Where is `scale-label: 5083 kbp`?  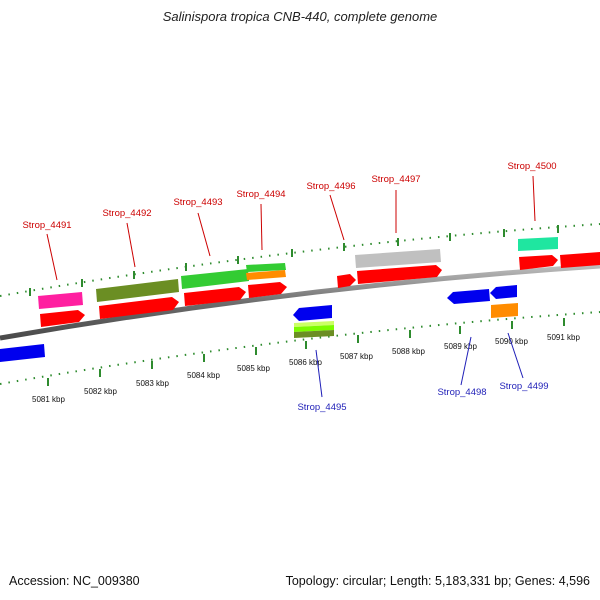 scale-label: 5083 kbp is located at coordinates (152, 383).